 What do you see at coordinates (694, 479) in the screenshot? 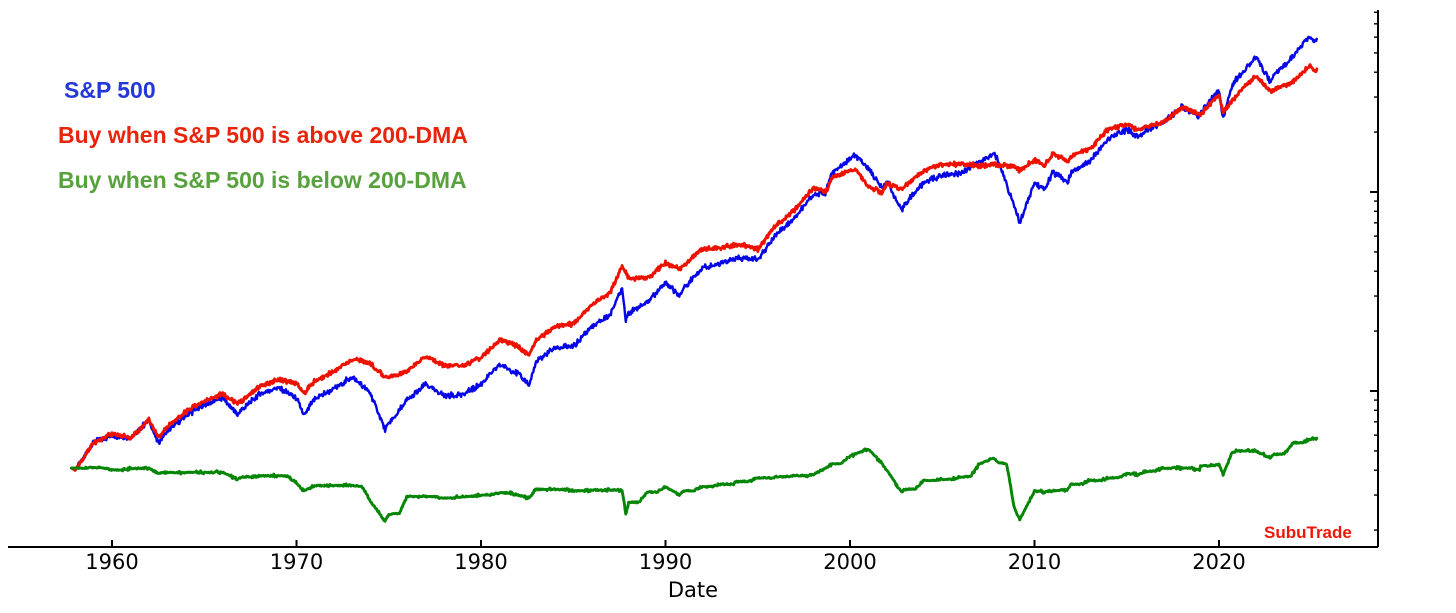
I see `series-line-below-dma` at bounding box center [694, 479].